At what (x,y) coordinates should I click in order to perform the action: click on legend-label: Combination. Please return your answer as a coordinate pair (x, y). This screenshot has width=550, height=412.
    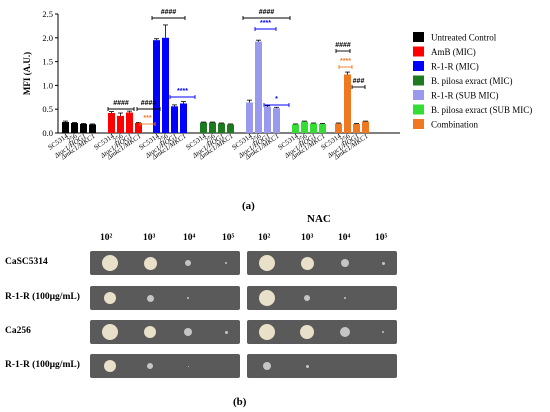
    Looking at the image, I should click on (454, 125).